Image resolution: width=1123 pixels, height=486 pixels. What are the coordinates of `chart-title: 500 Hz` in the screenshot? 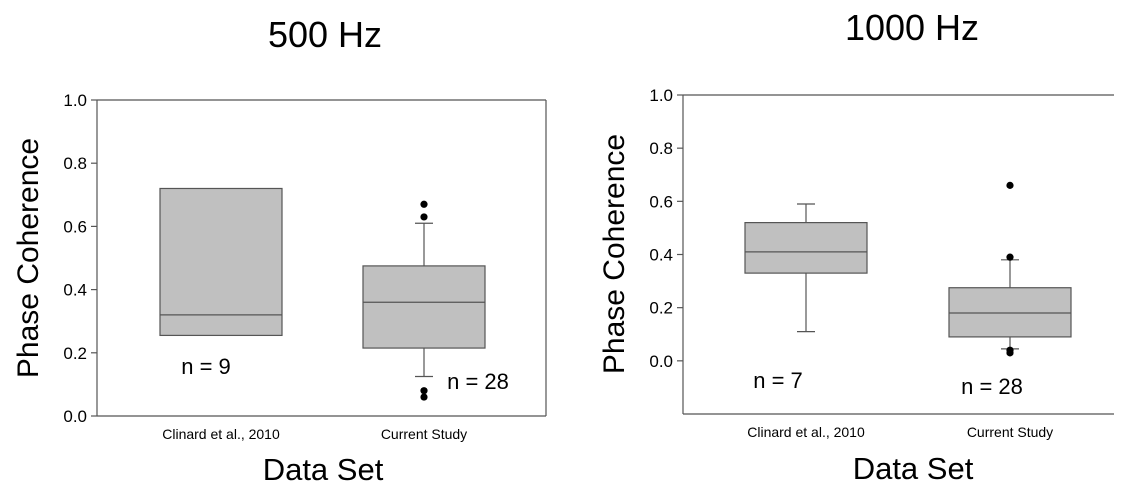 It's located at (325, 34).